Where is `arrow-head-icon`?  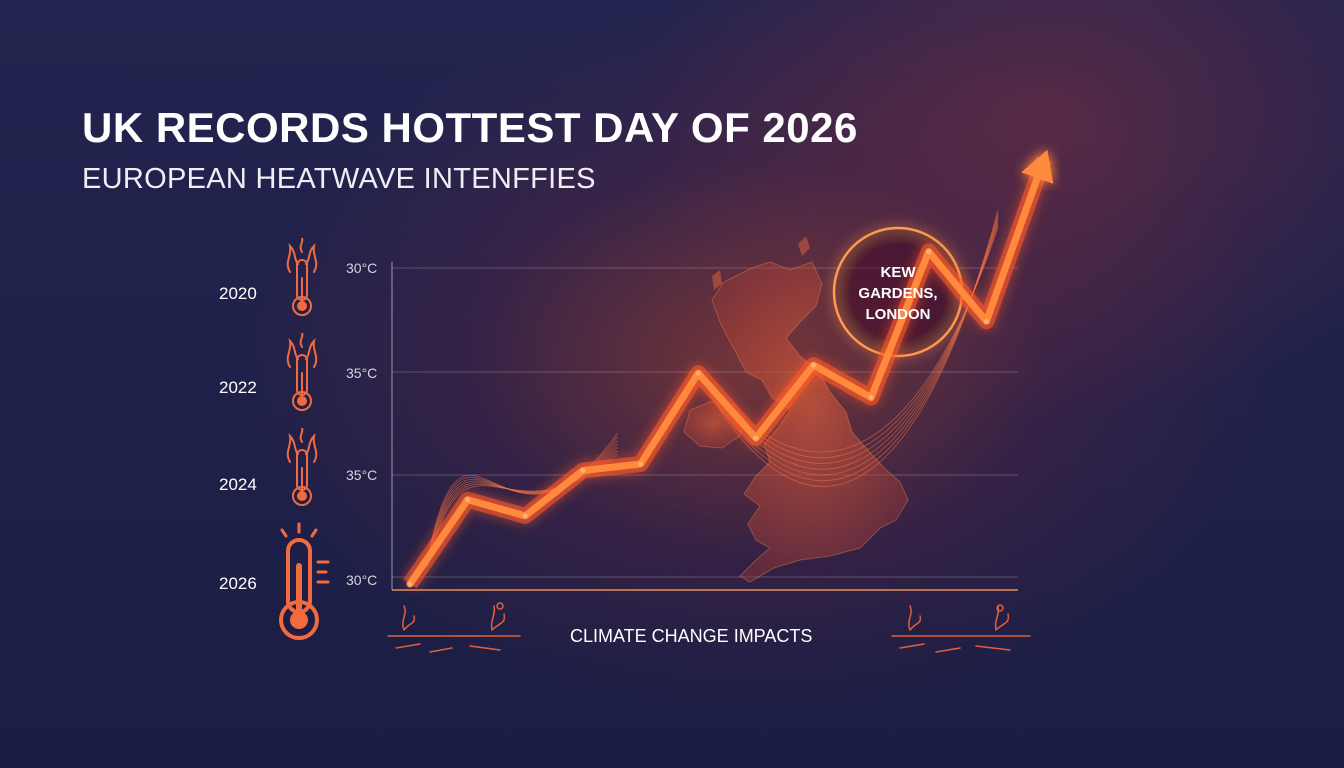
arrow-head-icon is located at coordinates (1037, 166).